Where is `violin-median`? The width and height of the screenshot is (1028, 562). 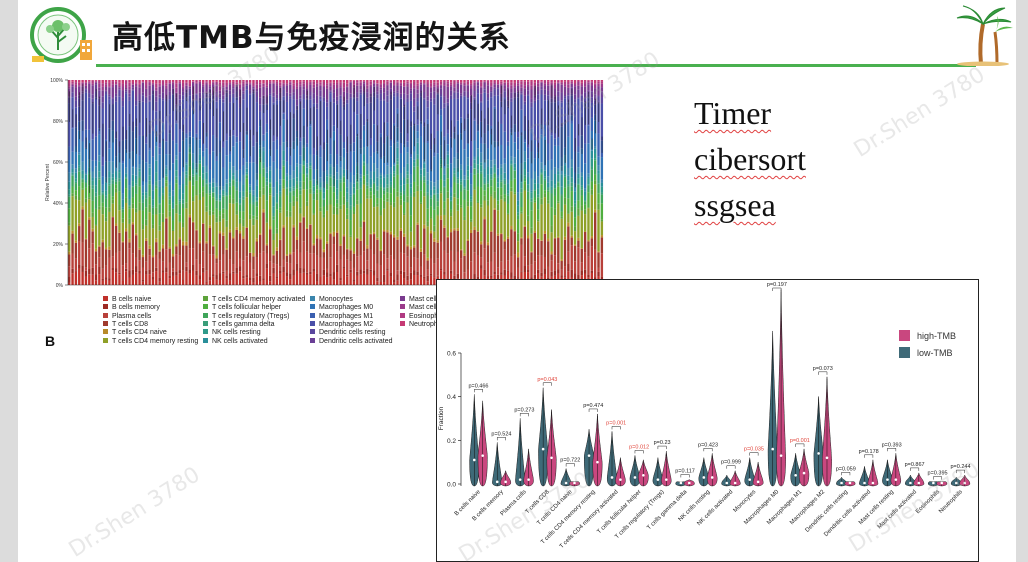
violin-median is located at coordinates (965, 483).